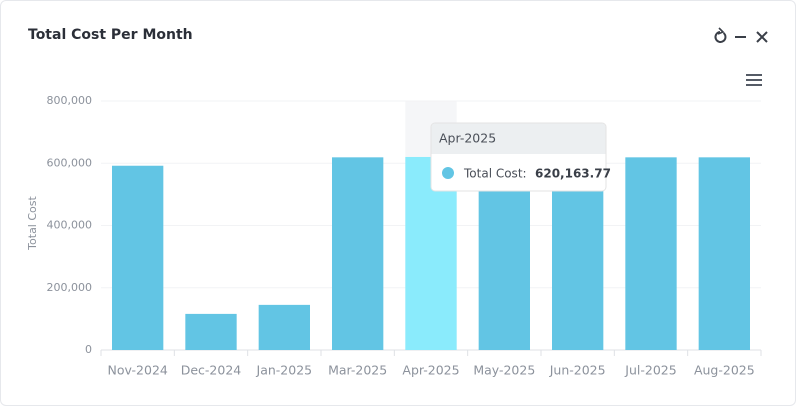 The image size is (796, 407). What do you see at coordinates (137, 370) in the screenshot?
I see `x-tick-label: Nov-2024` at bounding box center [137, 370].